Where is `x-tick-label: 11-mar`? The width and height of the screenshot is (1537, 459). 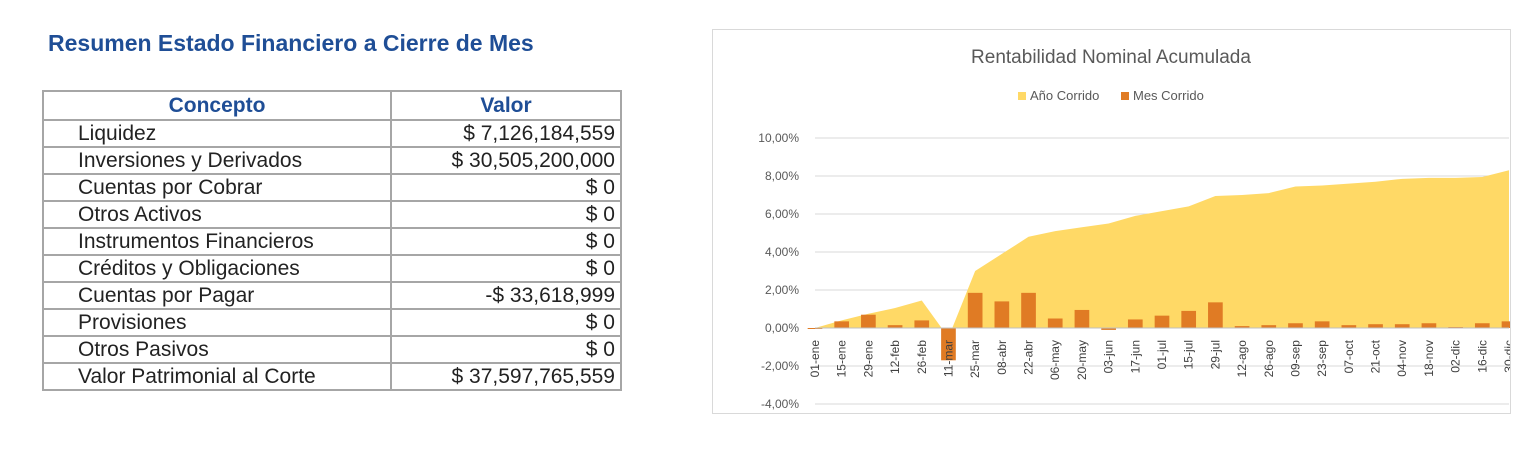 x-tick-label: 11-mar is located at coordinates (948, 358).